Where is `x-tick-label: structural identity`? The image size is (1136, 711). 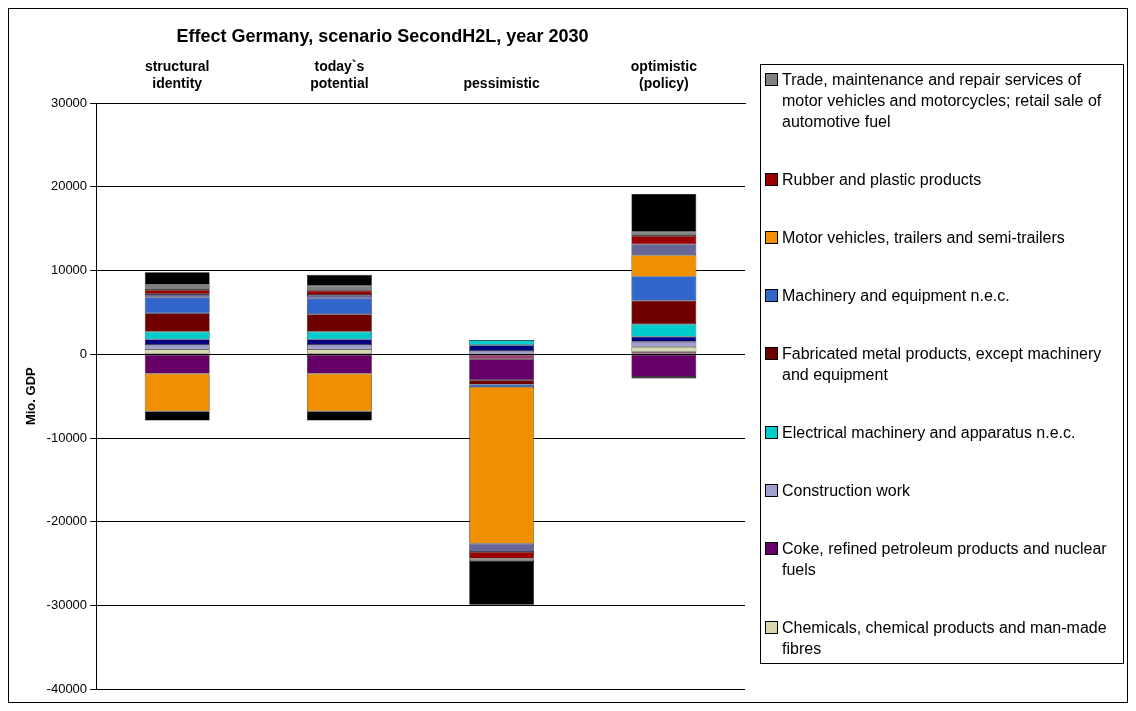 x-tick-label: structural identity is located at coordinates (177, 74).